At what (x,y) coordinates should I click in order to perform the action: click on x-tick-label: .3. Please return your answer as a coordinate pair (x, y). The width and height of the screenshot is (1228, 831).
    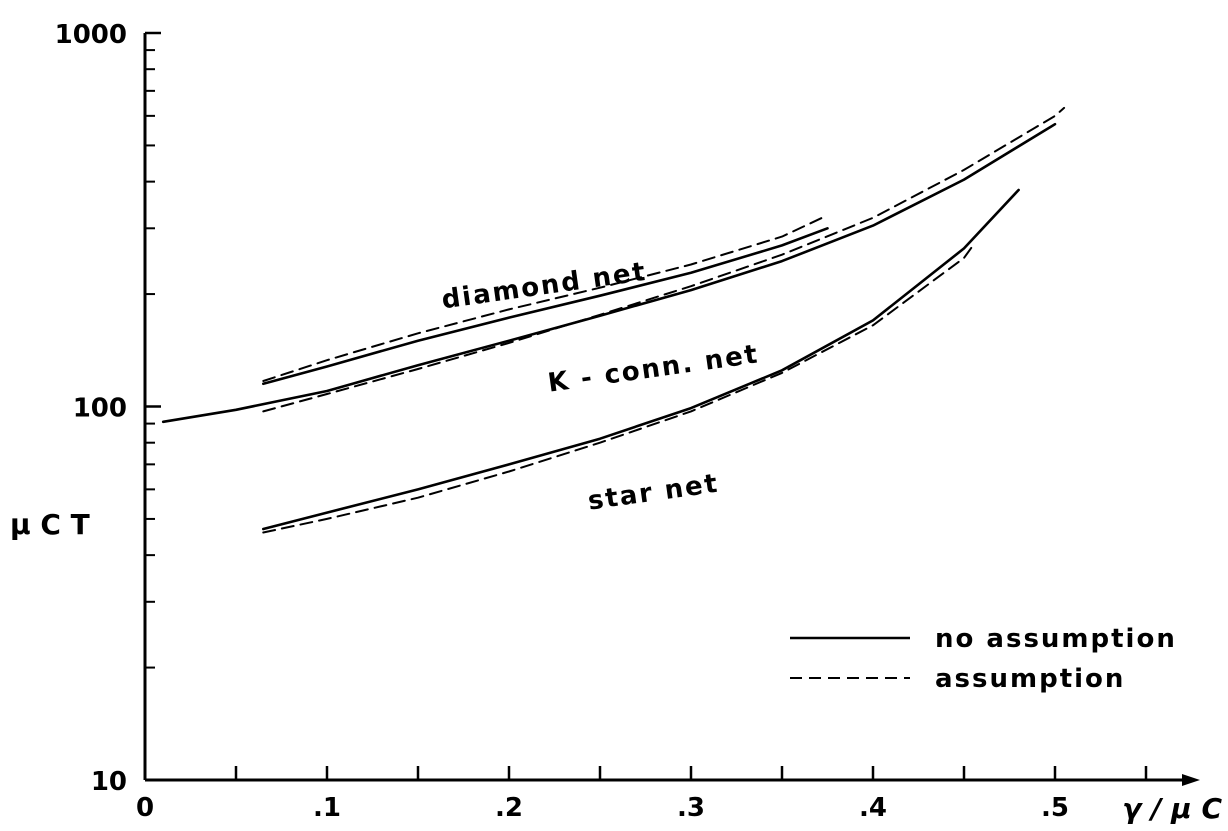
    Looking at the image, I should click on (691, 808).